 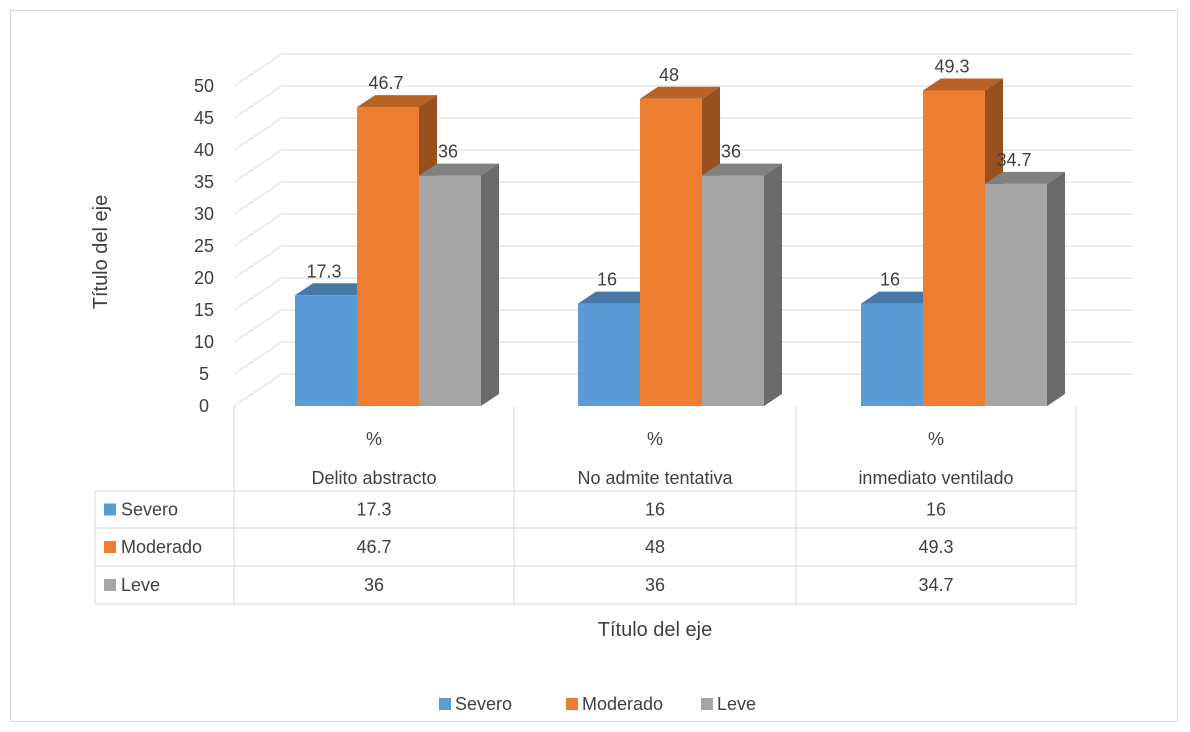 What do you see at coordinates (655, 547) in the screenshot?
I see `table-cell-value: 48` at bounding box center [655, 547].